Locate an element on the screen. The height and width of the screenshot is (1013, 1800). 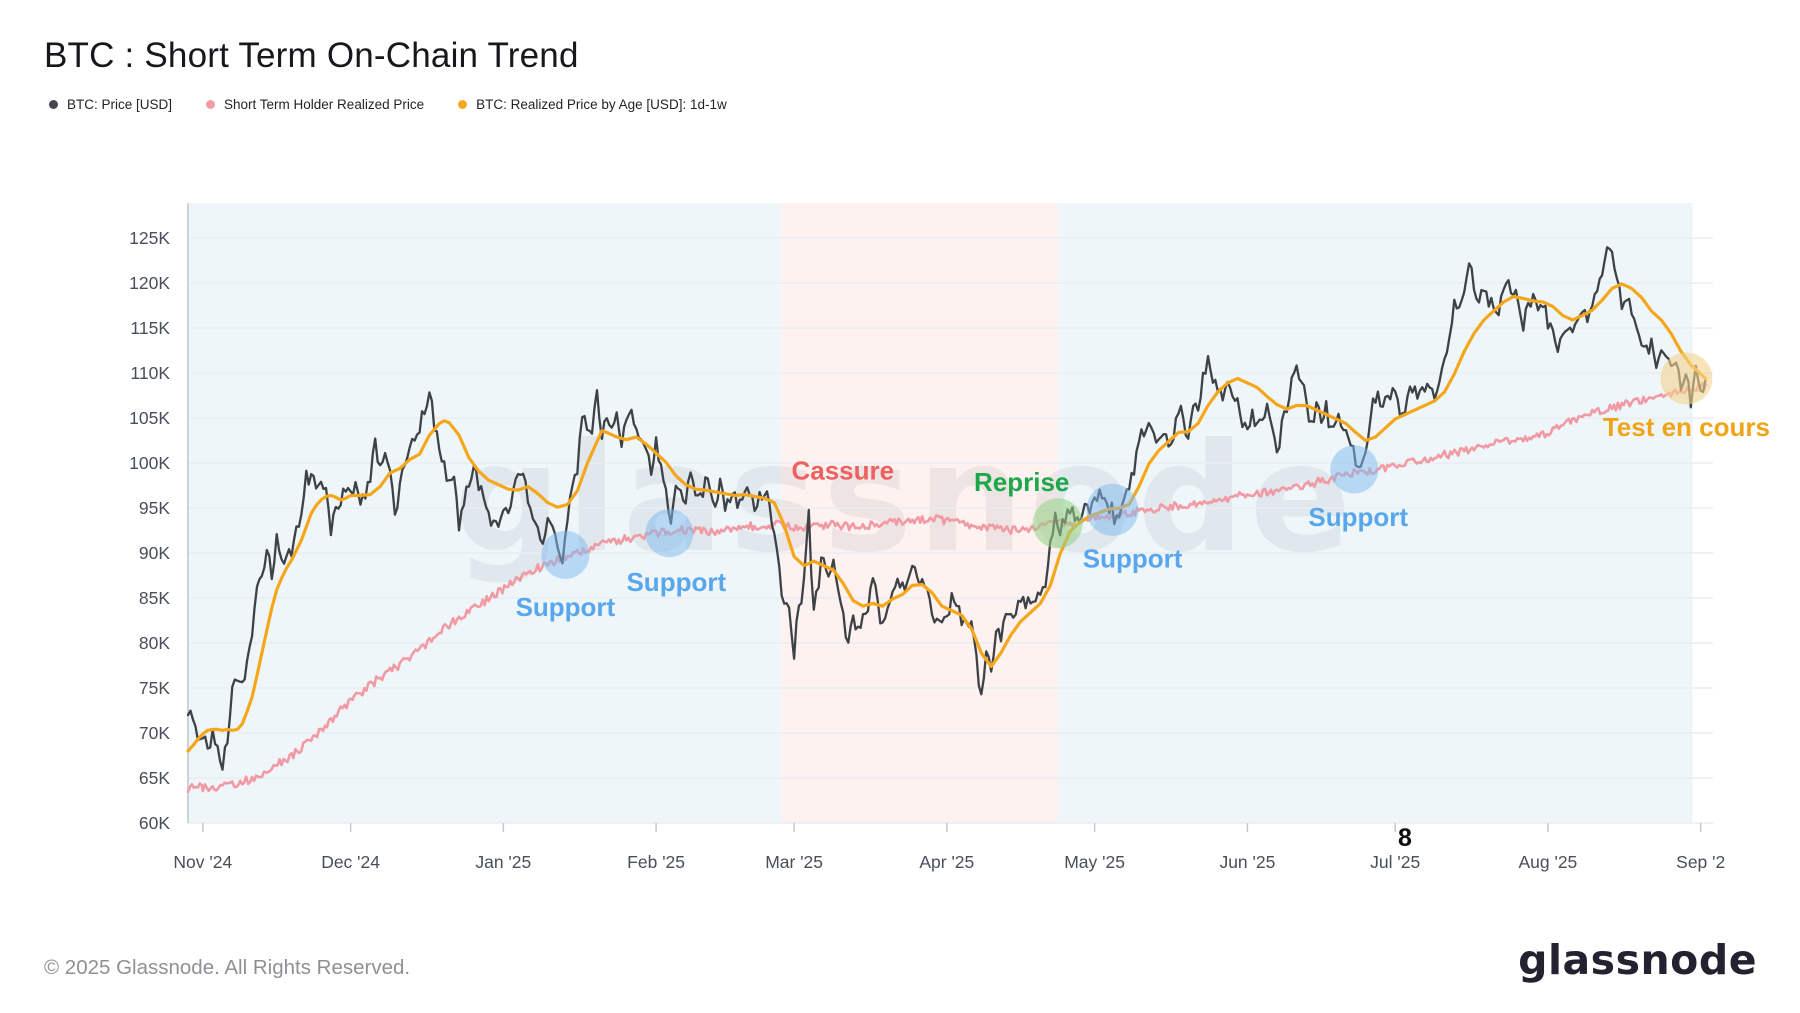
legend-item-btc-price: BTC: Price [USD] is located at coordinates (110, 104).